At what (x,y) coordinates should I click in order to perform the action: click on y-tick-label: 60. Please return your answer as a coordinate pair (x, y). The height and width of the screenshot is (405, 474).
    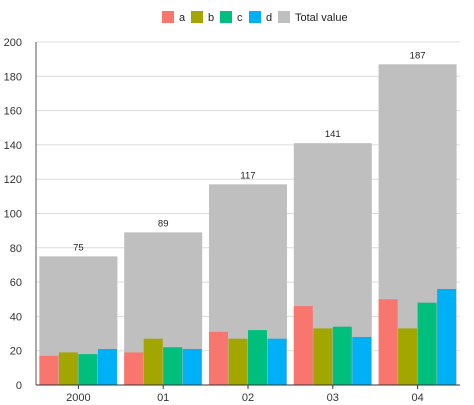
    Looking at the image, I should click on (16, 283).